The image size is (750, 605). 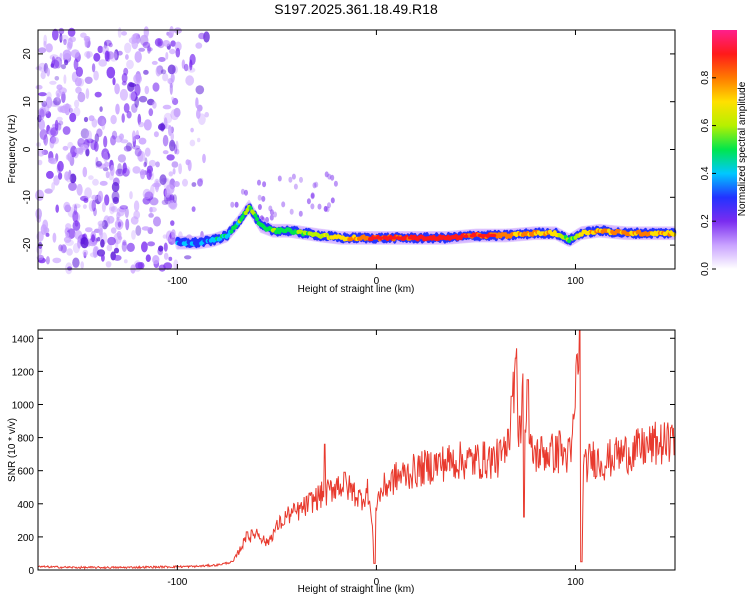 What do you see at coordinates (23, 372) in the screenshot?
I see `y-tick-label: 1200` at bounding box center [23, 372].